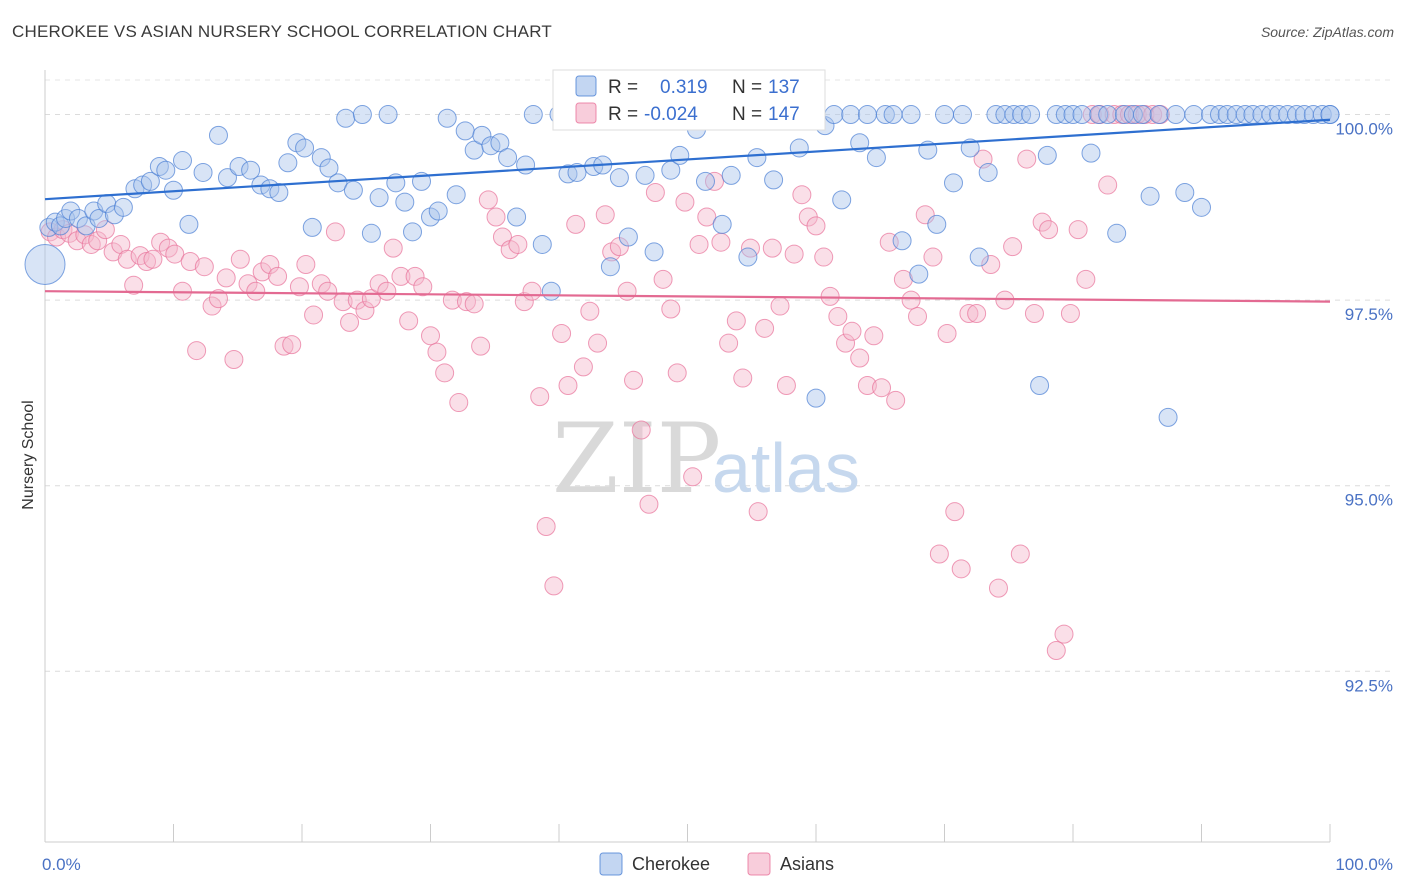  Describe the element at coordinates (1369, 685) in the screenshot. I see `y-tick-label: 92.5%` at that location.